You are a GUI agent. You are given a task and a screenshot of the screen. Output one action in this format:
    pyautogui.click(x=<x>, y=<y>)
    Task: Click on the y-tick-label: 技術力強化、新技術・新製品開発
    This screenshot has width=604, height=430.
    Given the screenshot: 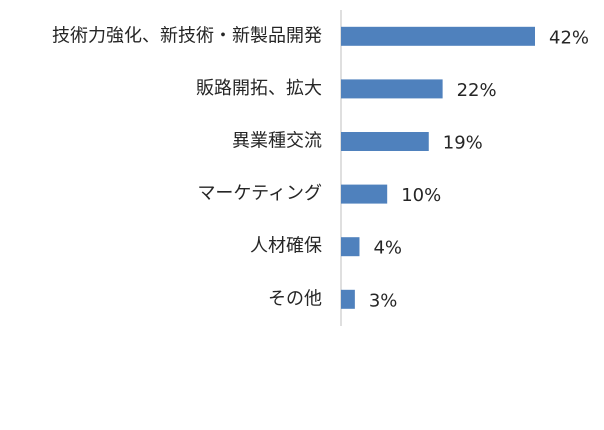 What is the action you would take?
    pyautogui.click(x=187, y=35)
    